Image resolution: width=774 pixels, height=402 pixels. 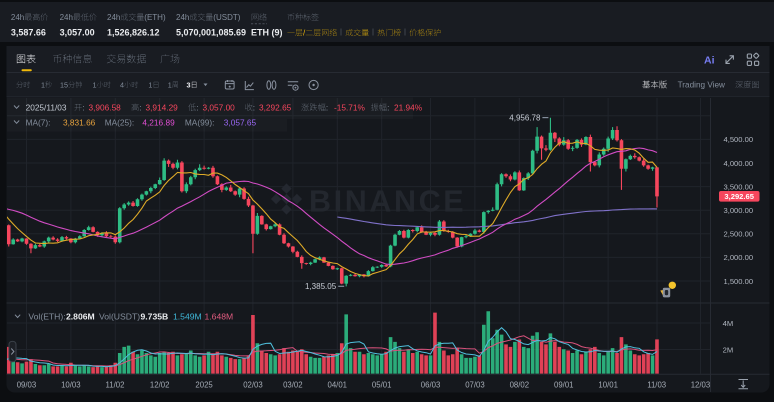 I want to click on svg-text: 2,000.00, so click(x=739, y=257).